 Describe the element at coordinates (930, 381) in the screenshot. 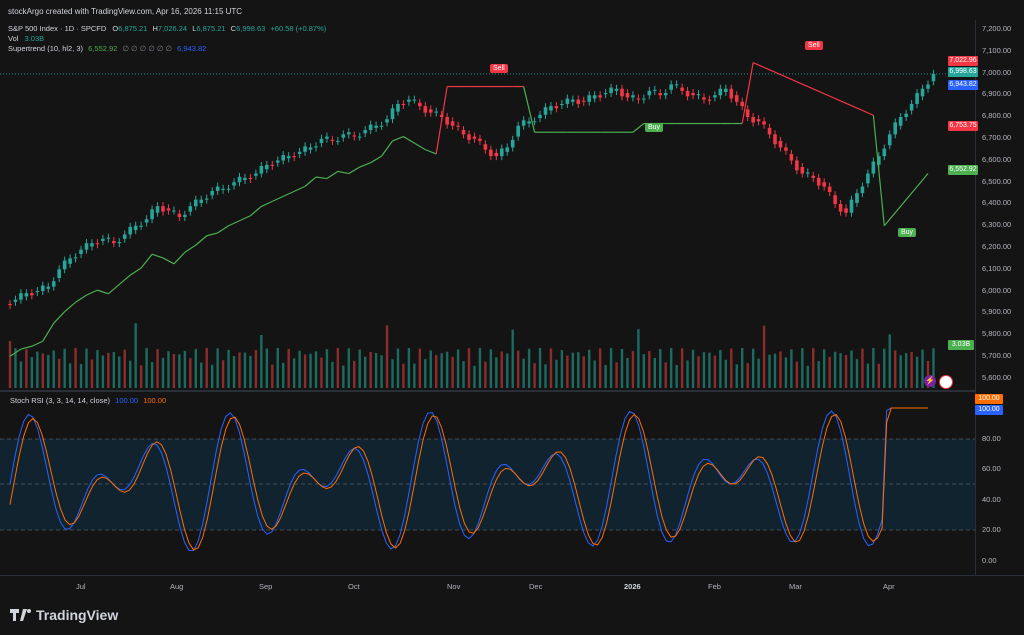

I see `lightning-icon: ⚡` at that location.